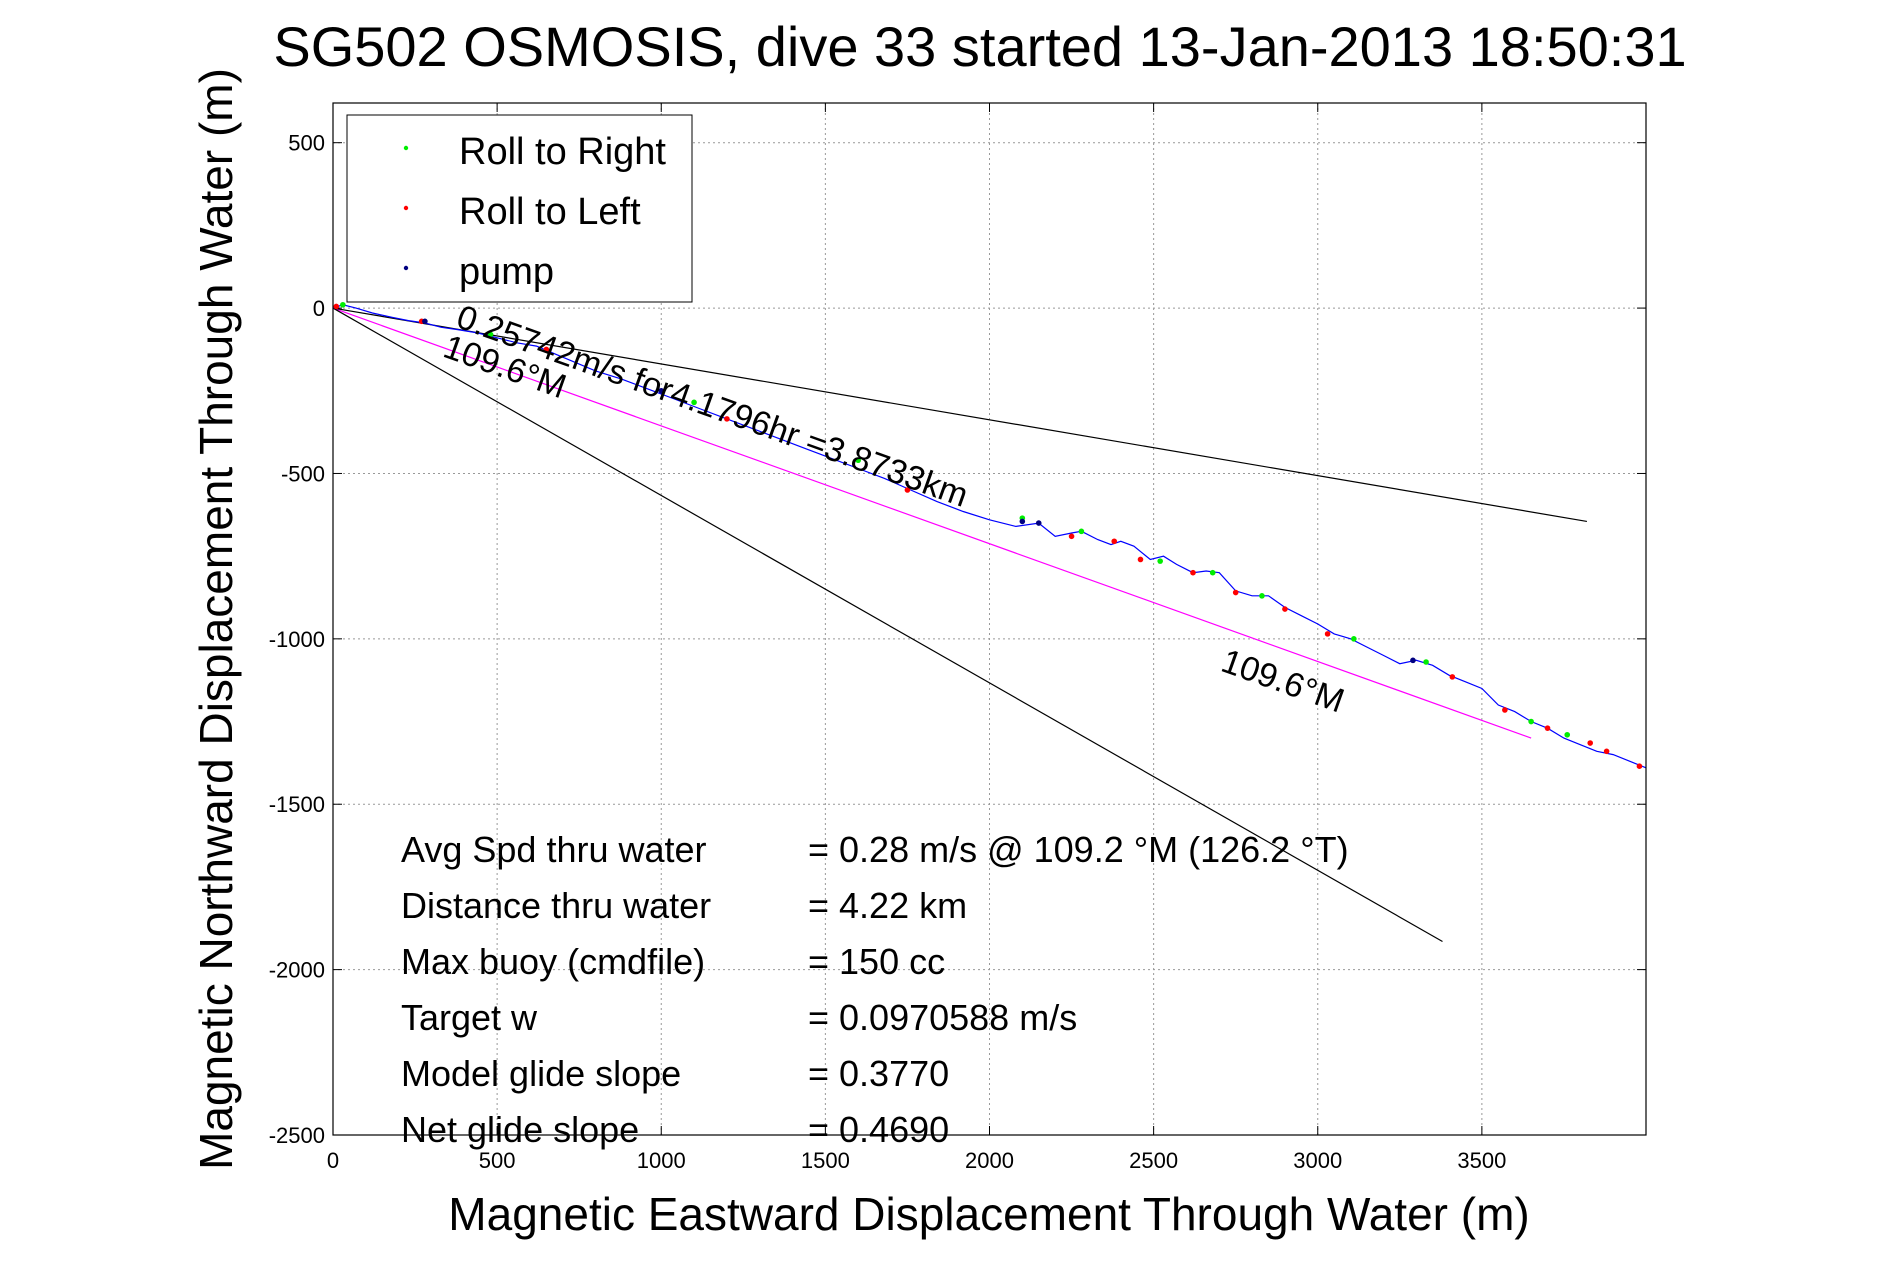  Describe the element at coordinates (1317, 1160) in the screenshot. I see `x-tick-label: 3000` at that location.